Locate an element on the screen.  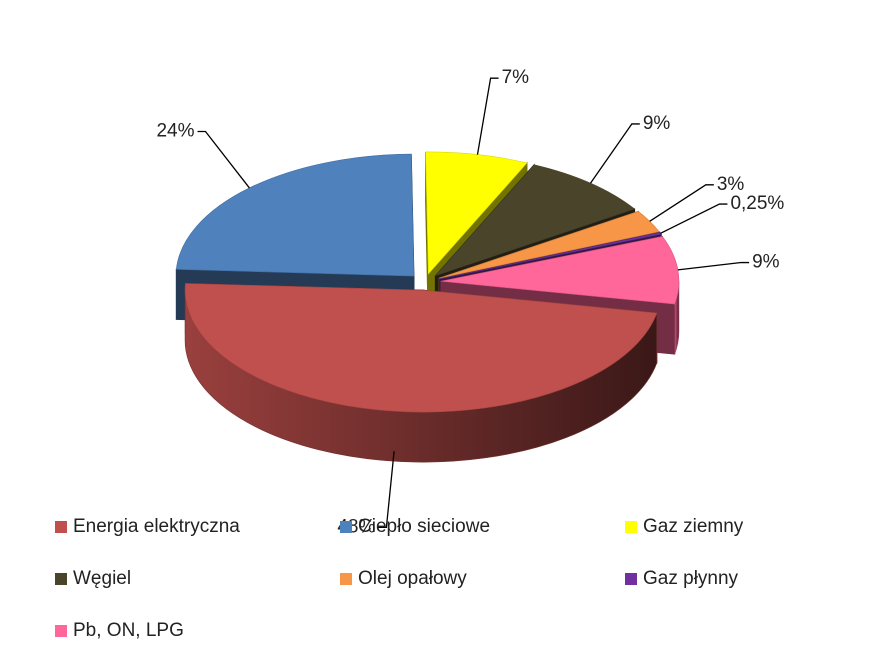
legend-label: Olej opałowy is located at coordinates (412, 578).